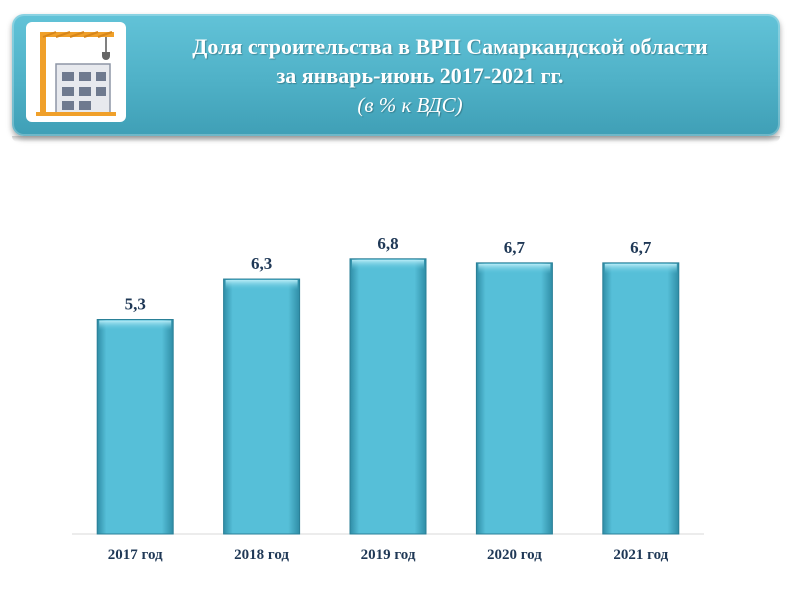  What do you see at coordinates (261, 555) in the screenshot?
I see `category-label-1: 2018 год` at bounding box center [261, 555].